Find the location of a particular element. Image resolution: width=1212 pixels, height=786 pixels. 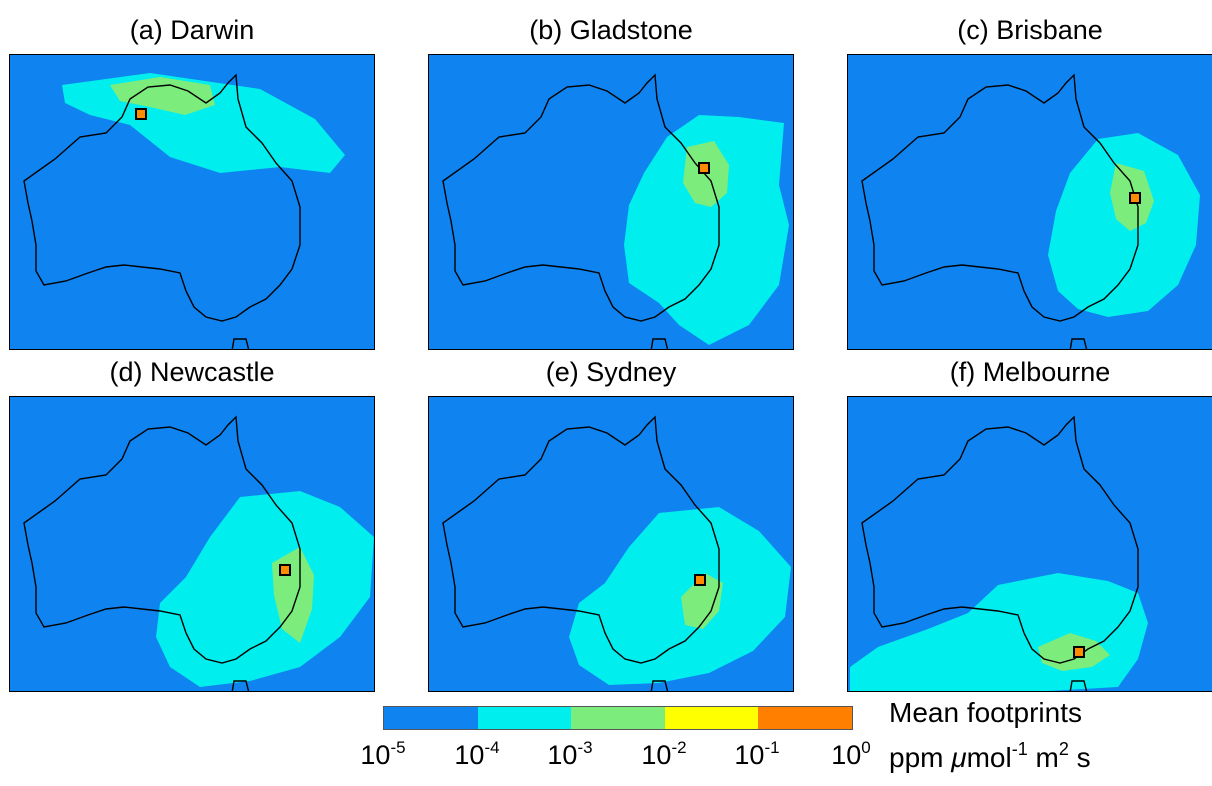

map-gladstone is located at coordinates (611, 202).